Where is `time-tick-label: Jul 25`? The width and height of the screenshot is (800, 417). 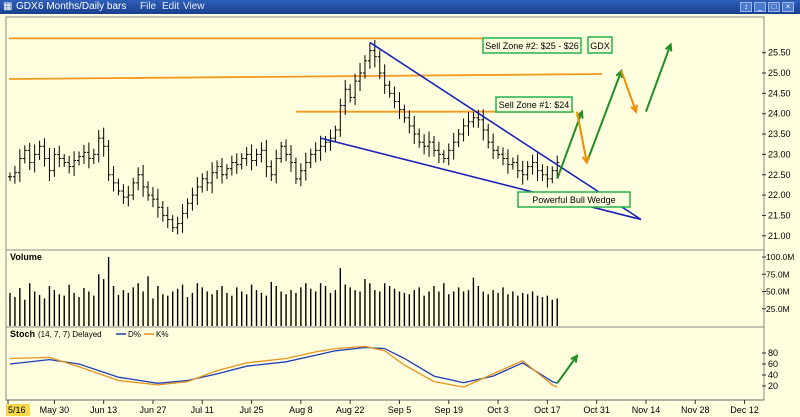 time-tick-label: Jul 25 is located at coordinates (252, 410).